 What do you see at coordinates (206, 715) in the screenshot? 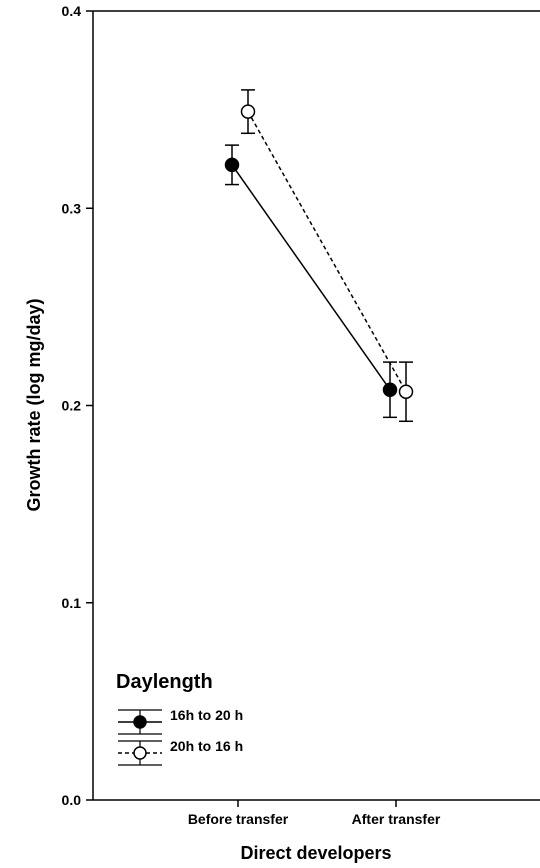
I see `legend-entry-label: 16h to 20 h` at bounding box center [206, 715].